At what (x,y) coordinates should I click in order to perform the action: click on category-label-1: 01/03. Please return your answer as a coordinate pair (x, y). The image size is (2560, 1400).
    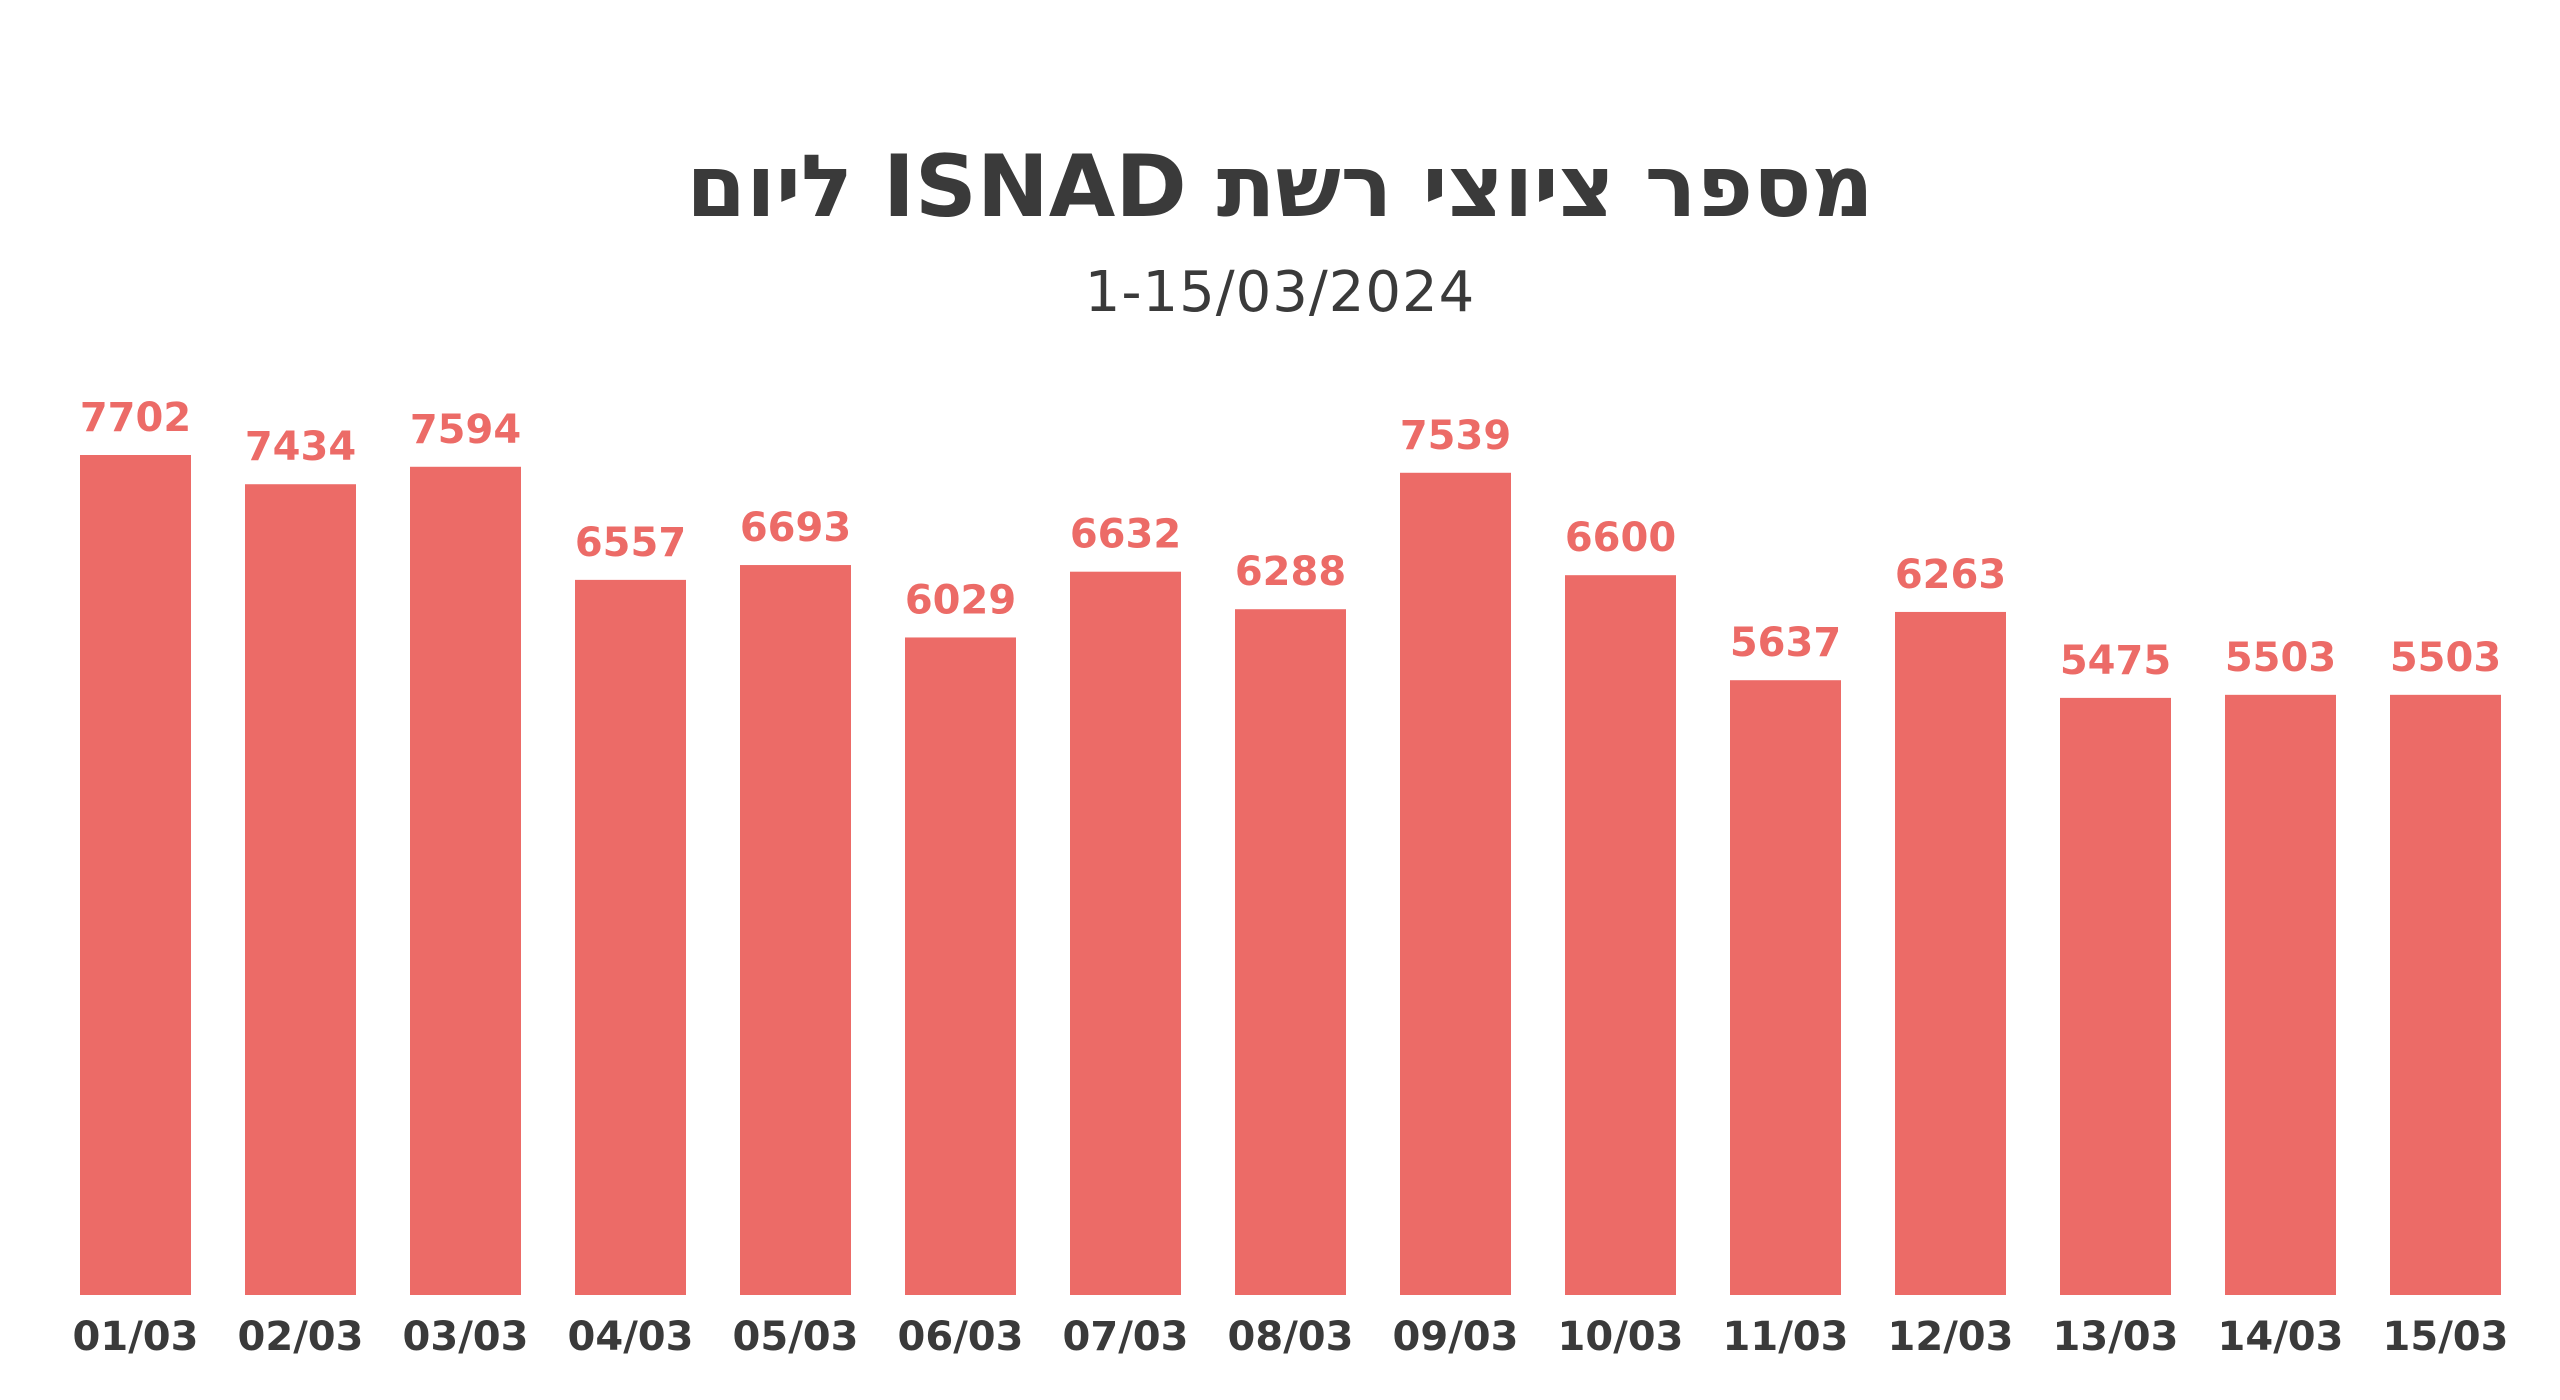
    Looking at the image, I should click on (136, 1337).